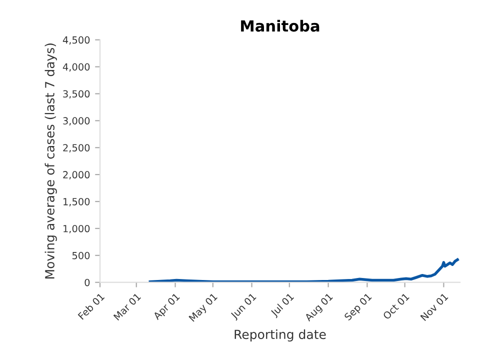 The width and height of the screenshot is (500, 362). I want to click on x-tick-label: Oct 01, so click(396, 306).